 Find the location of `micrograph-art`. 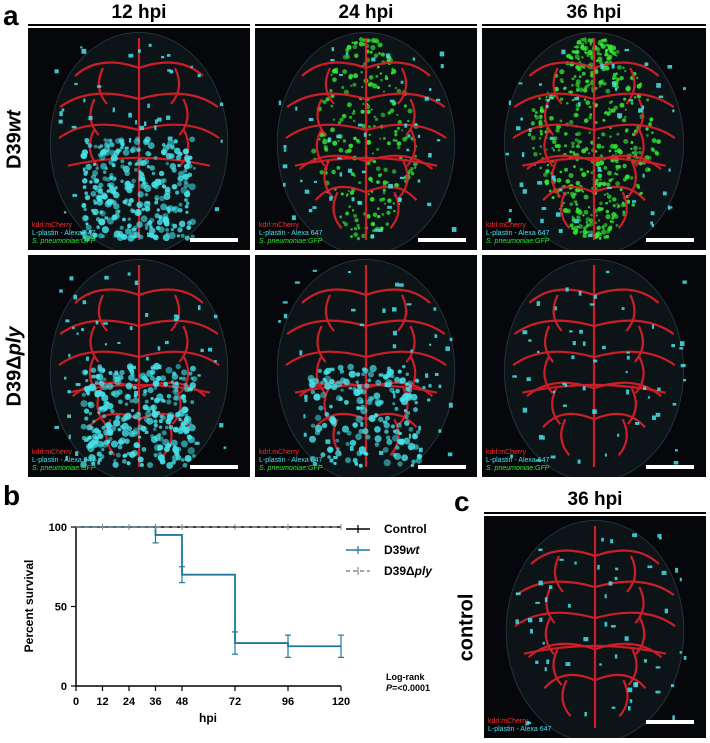

micrograph-art is located at coordinates (596, 628).